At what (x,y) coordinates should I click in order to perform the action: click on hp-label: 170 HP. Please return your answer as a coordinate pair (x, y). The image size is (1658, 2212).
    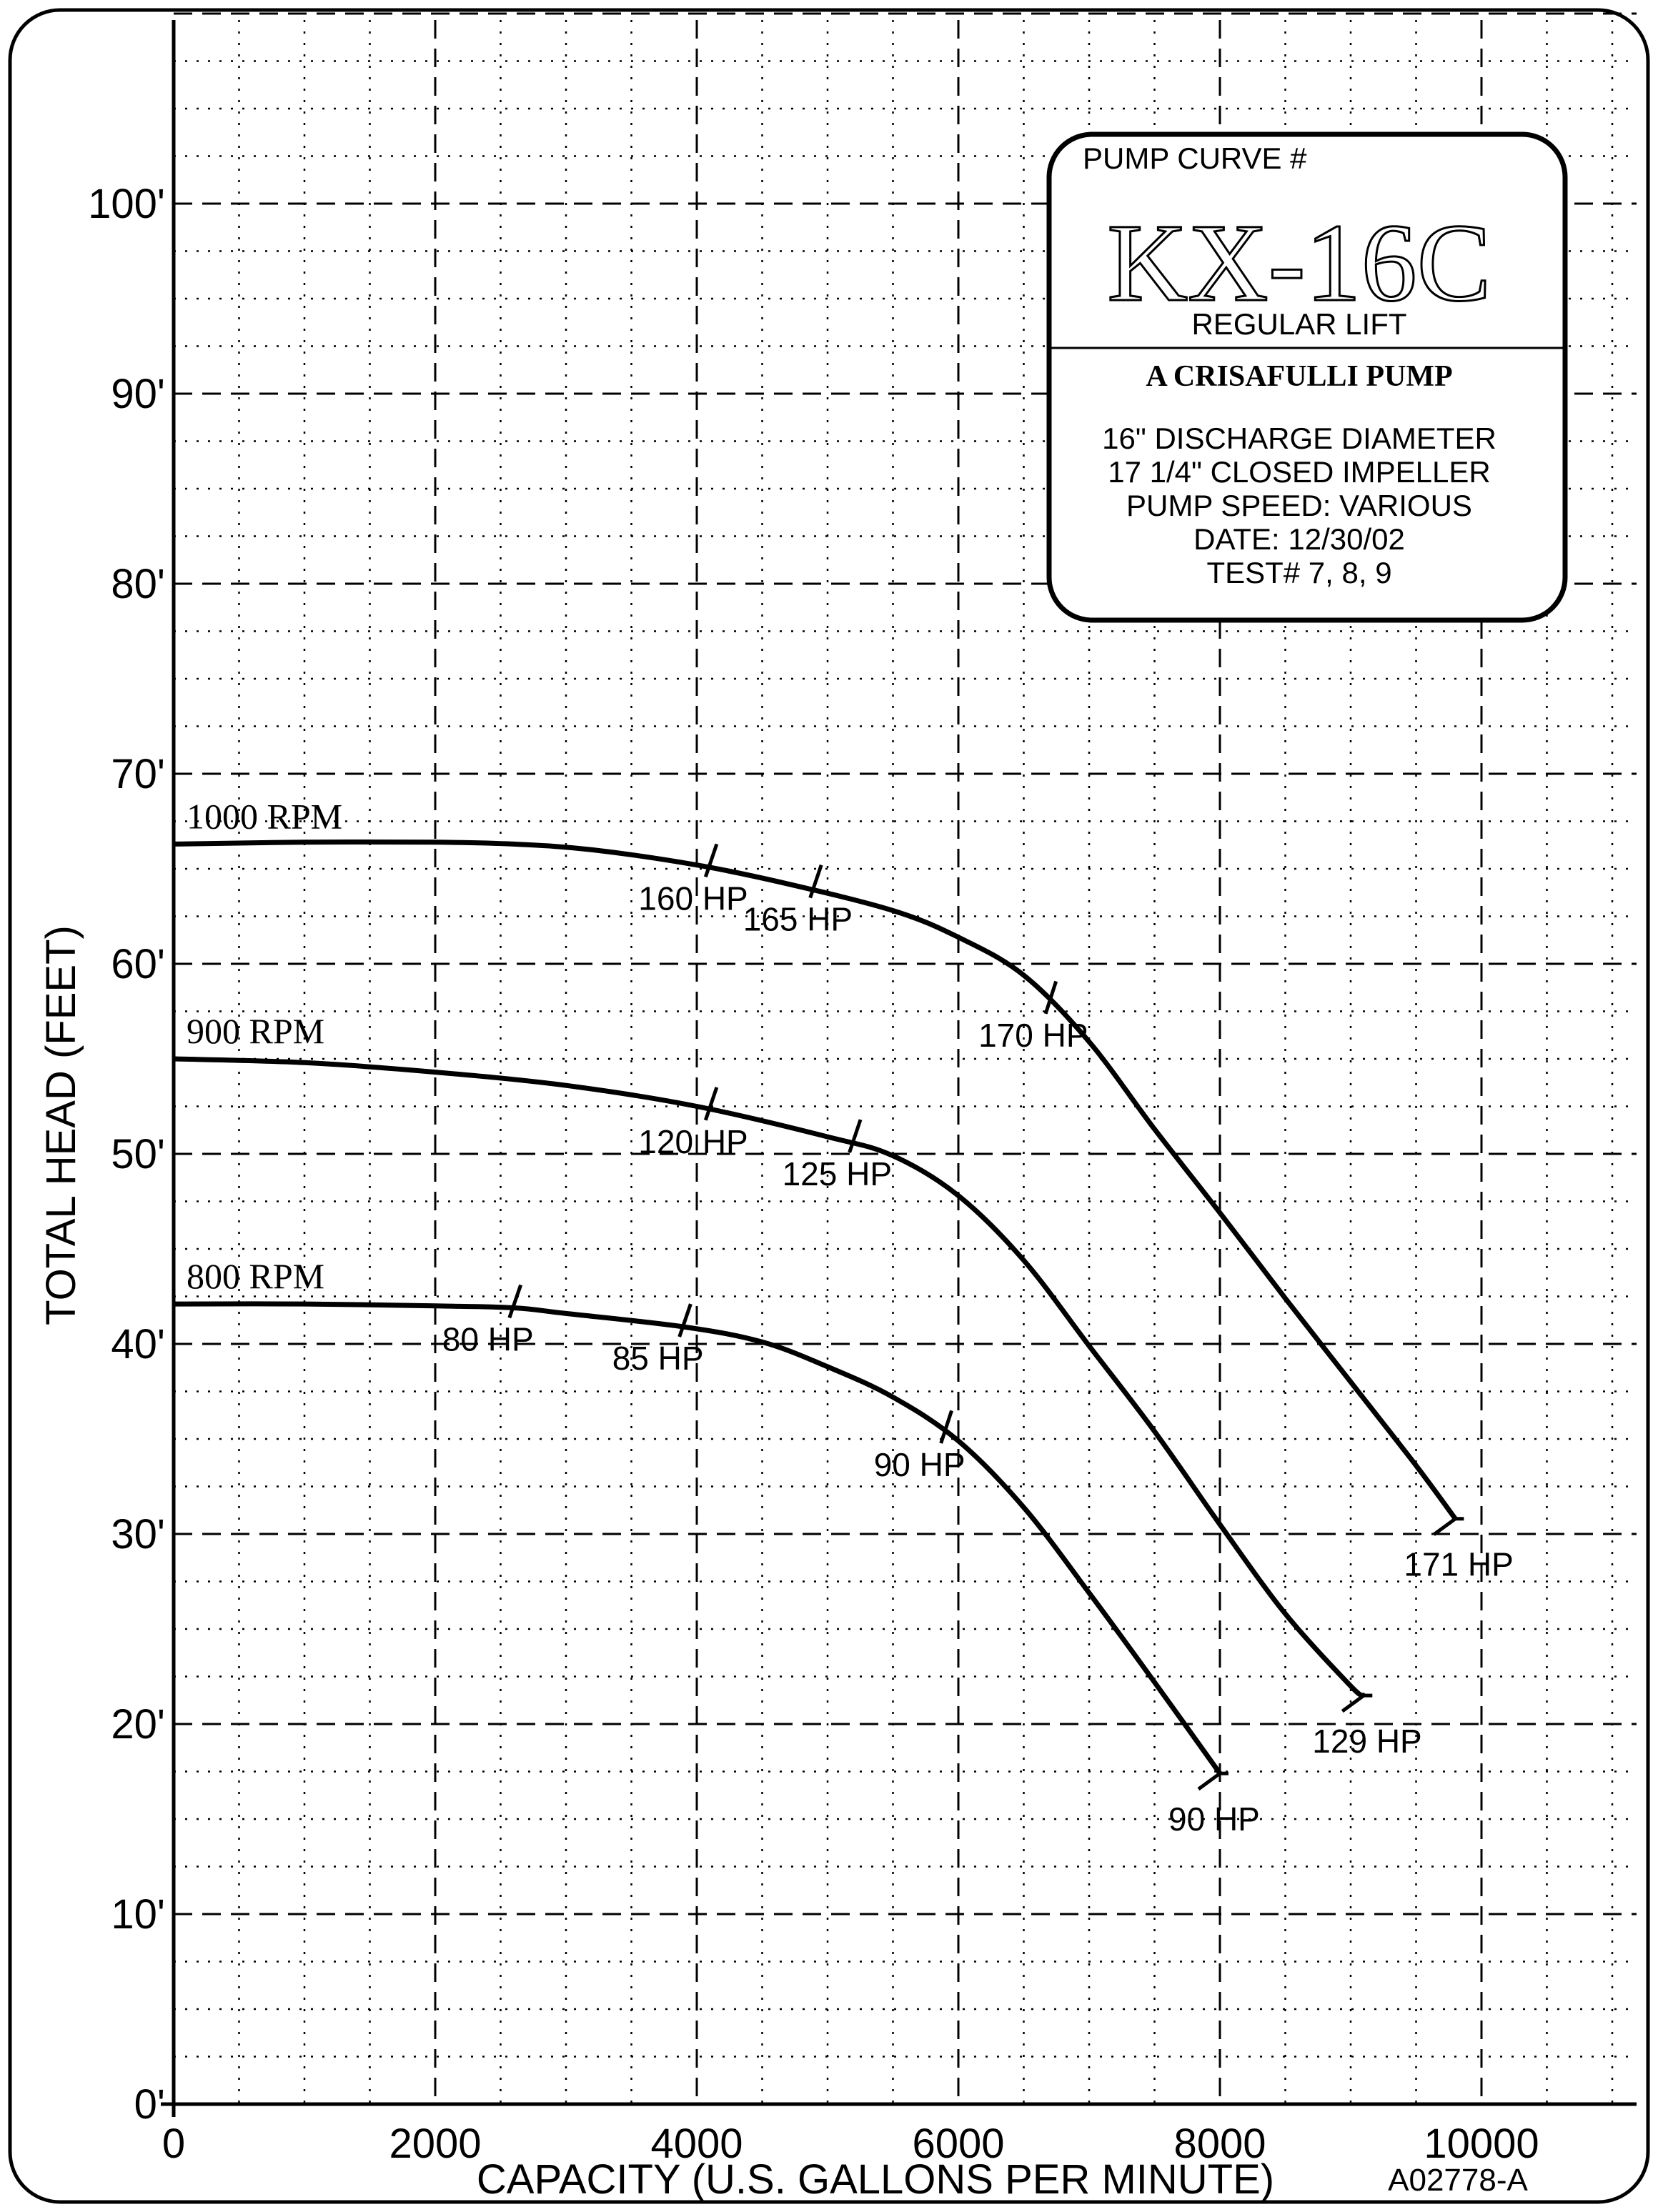
    Looking at the image, I should click on (1033, 1035).